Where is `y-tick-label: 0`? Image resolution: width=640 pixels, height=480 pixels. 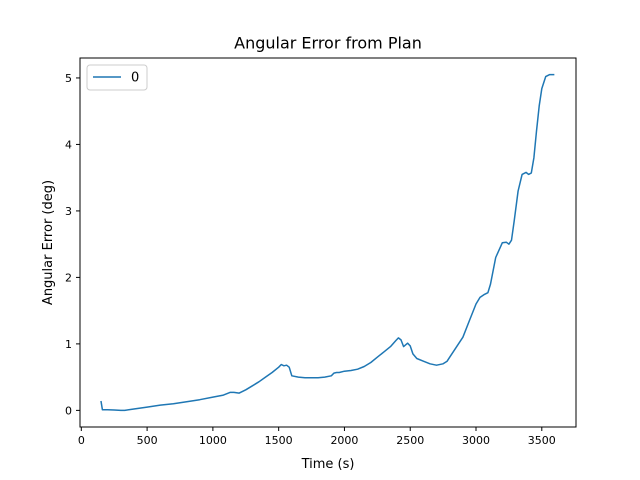 y-tick-label: 0 is located at coordinates (68, 410).